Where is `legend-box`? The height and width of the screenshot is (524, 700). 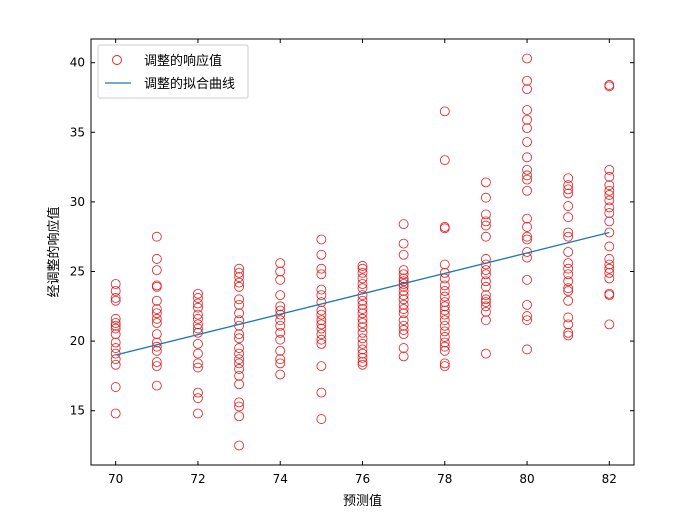 legend-box is located at coordinates (173, 71).